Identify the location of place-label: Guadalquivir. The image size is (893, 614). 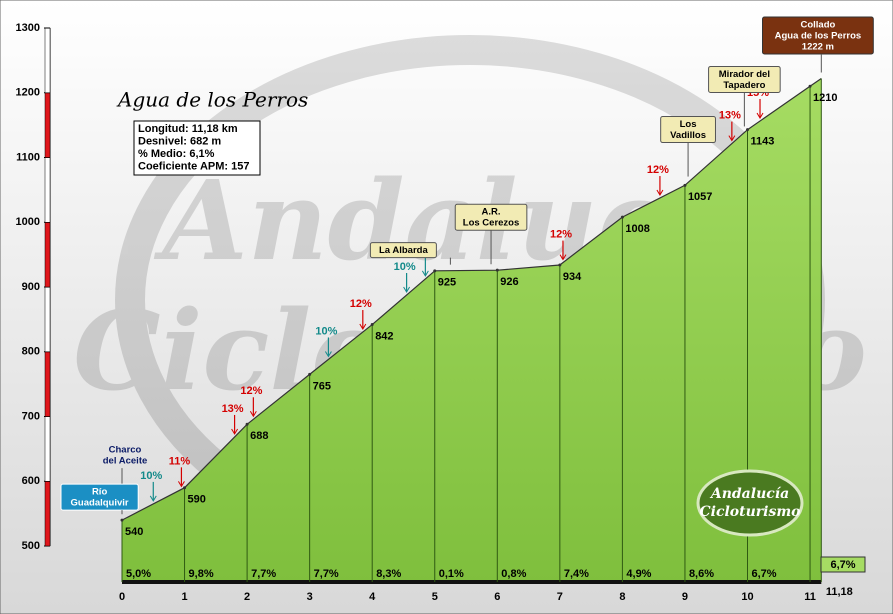
(100, 503).